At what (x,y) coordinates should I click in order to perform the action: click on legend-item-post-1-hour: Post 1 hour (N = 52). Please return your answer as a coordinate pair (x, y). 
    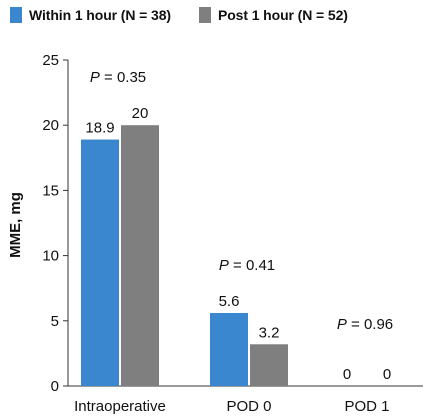
    Looking at the image, I should click on (273, 15).